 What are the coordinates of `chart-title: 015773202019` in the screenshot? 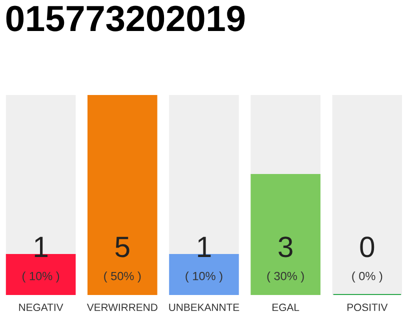 It's located at (125, 19).